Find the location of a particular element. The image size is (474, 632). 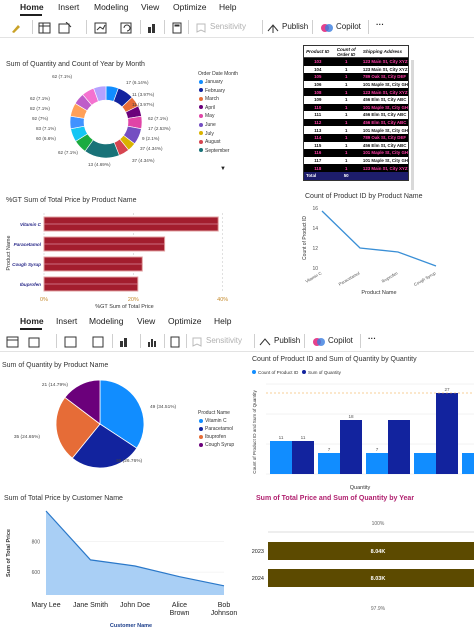

donut-legend-item: August is located at coordinates (210, 142).